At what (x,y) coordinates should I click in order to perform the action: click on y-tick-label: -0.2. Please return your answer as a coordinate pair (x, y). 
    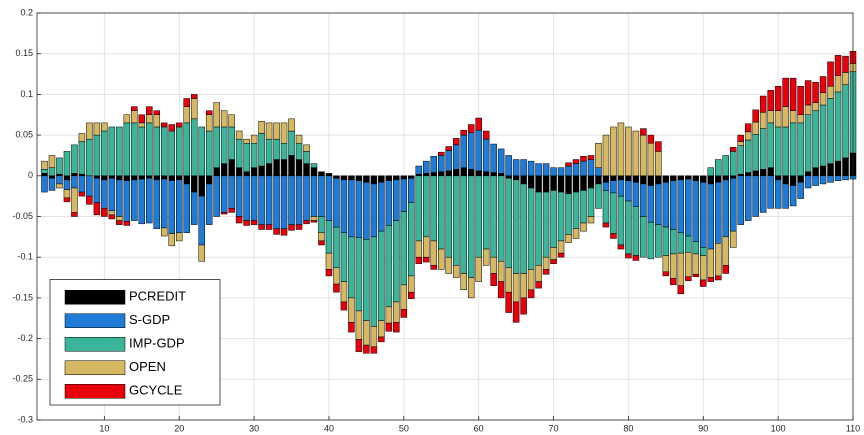
    Looking at the image, I should click on (25, 338).